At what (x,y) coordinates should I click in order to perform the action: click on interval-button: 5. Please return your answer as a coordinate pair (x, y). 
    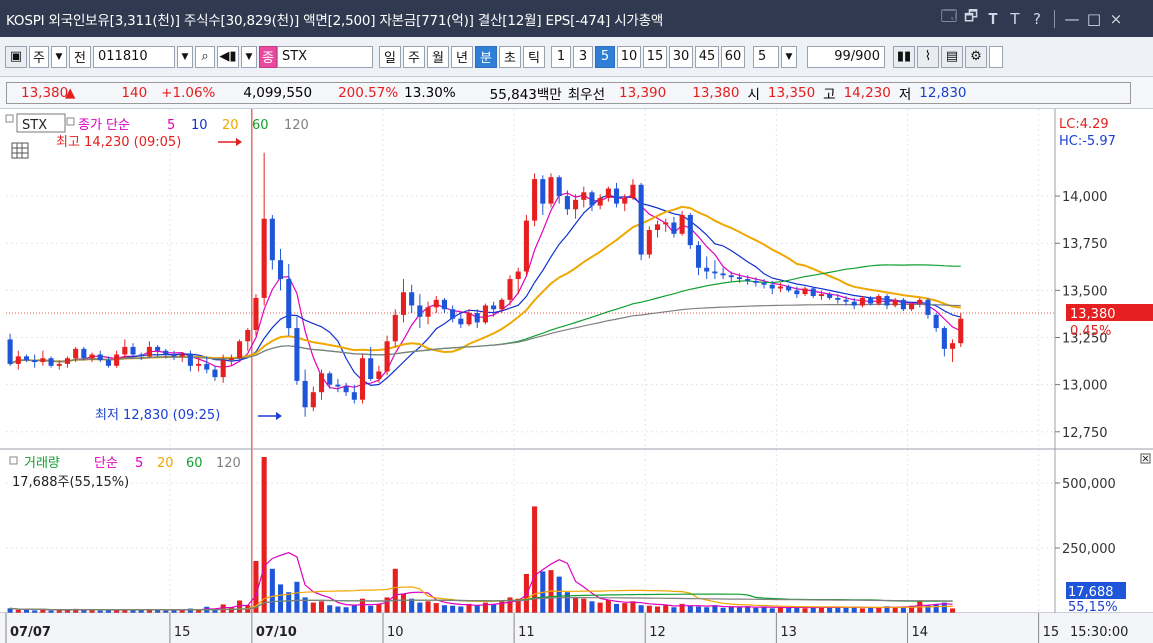
    Looking at the image, I should click on (604, 56).